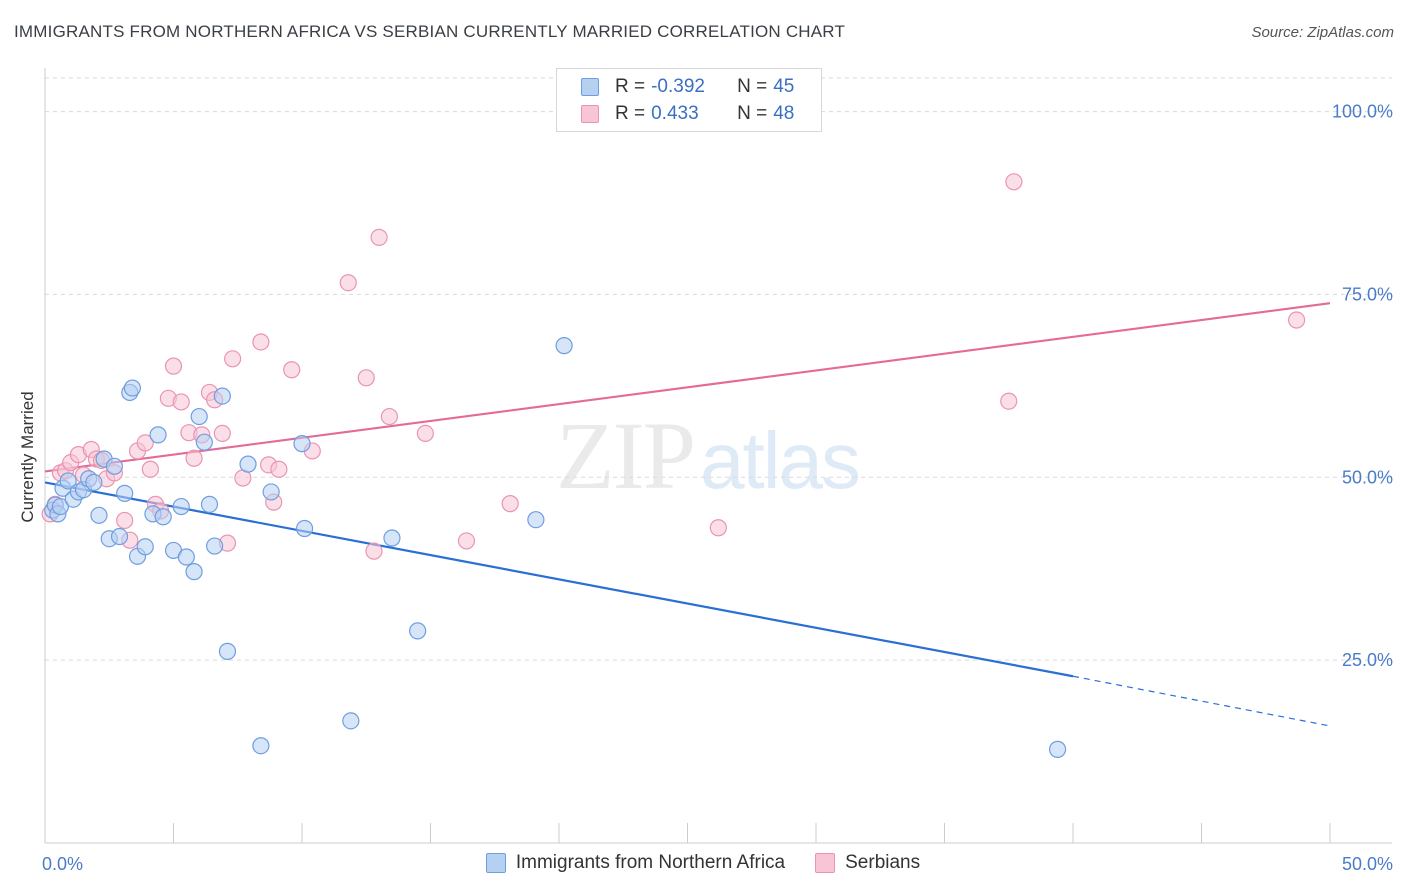 This screenshot has width=1406, height=892. Describe the element at coordinates (590, 114) in the screenshot. I see `legend-swatch-series2` at that location.